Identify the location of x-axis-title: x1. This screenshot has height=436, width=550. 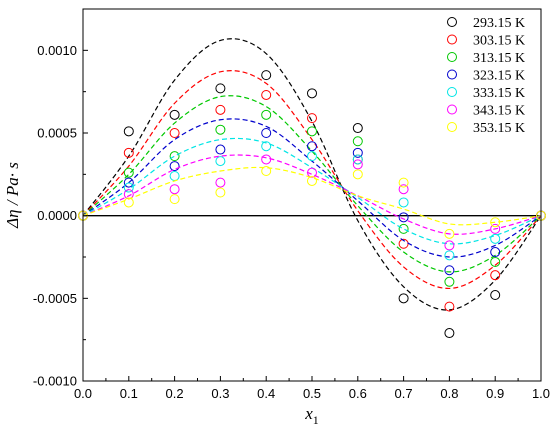
(311, 415).